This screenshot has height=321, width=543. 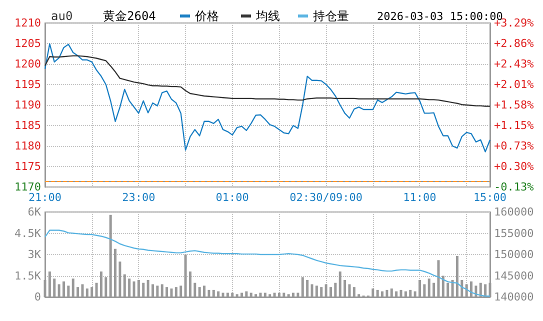 What do you see at coordinates (27, 166) in the screenshot?
I see `y-tick-label: 1175` at bounding box center [27, 166].